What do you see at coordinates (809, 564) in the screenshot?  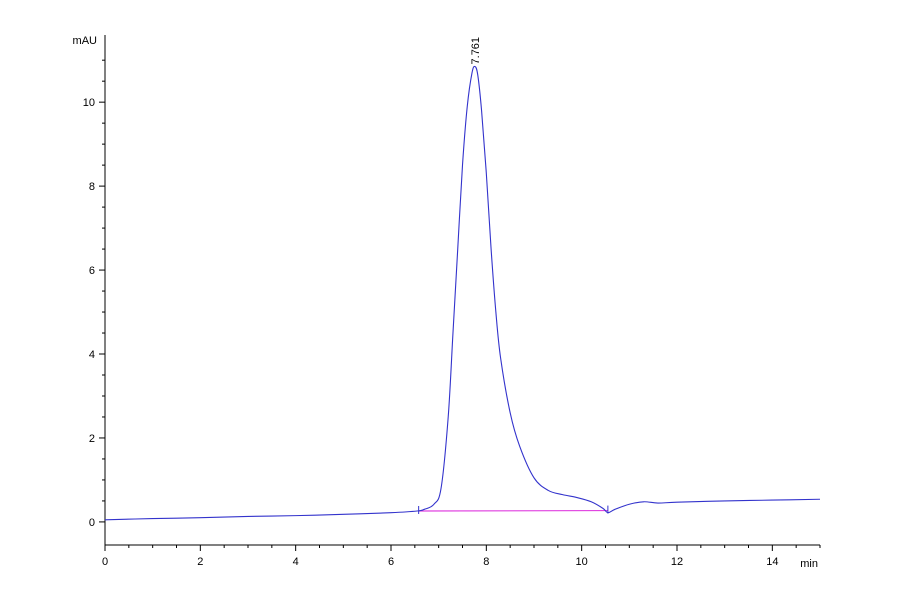 I see `x-axis-unit-label: min` at bounding box center [809, 564].